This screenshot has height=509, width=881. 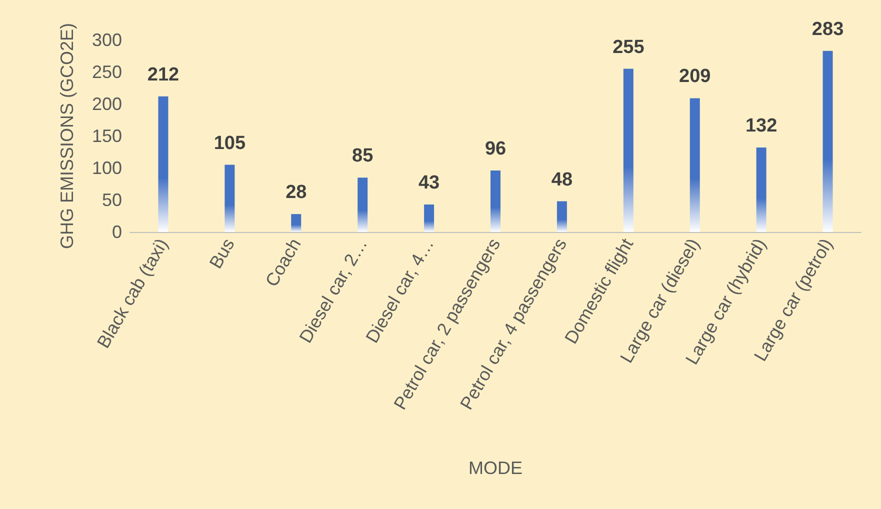 What do you see at coordinates (562, 179) in the screenshot?
I see `data-label: 48` at bounding box center [562, 179].